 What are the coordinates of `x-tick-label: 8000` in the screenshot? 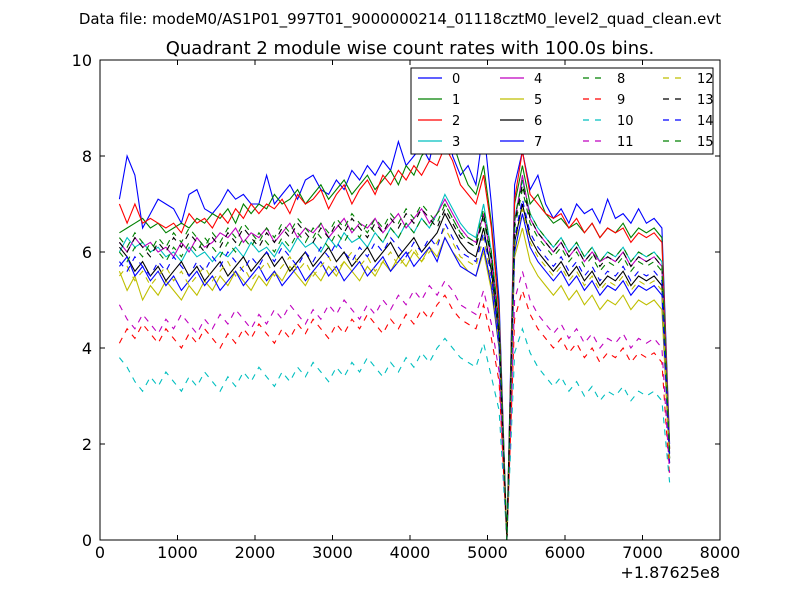 It's located at (720, 552).